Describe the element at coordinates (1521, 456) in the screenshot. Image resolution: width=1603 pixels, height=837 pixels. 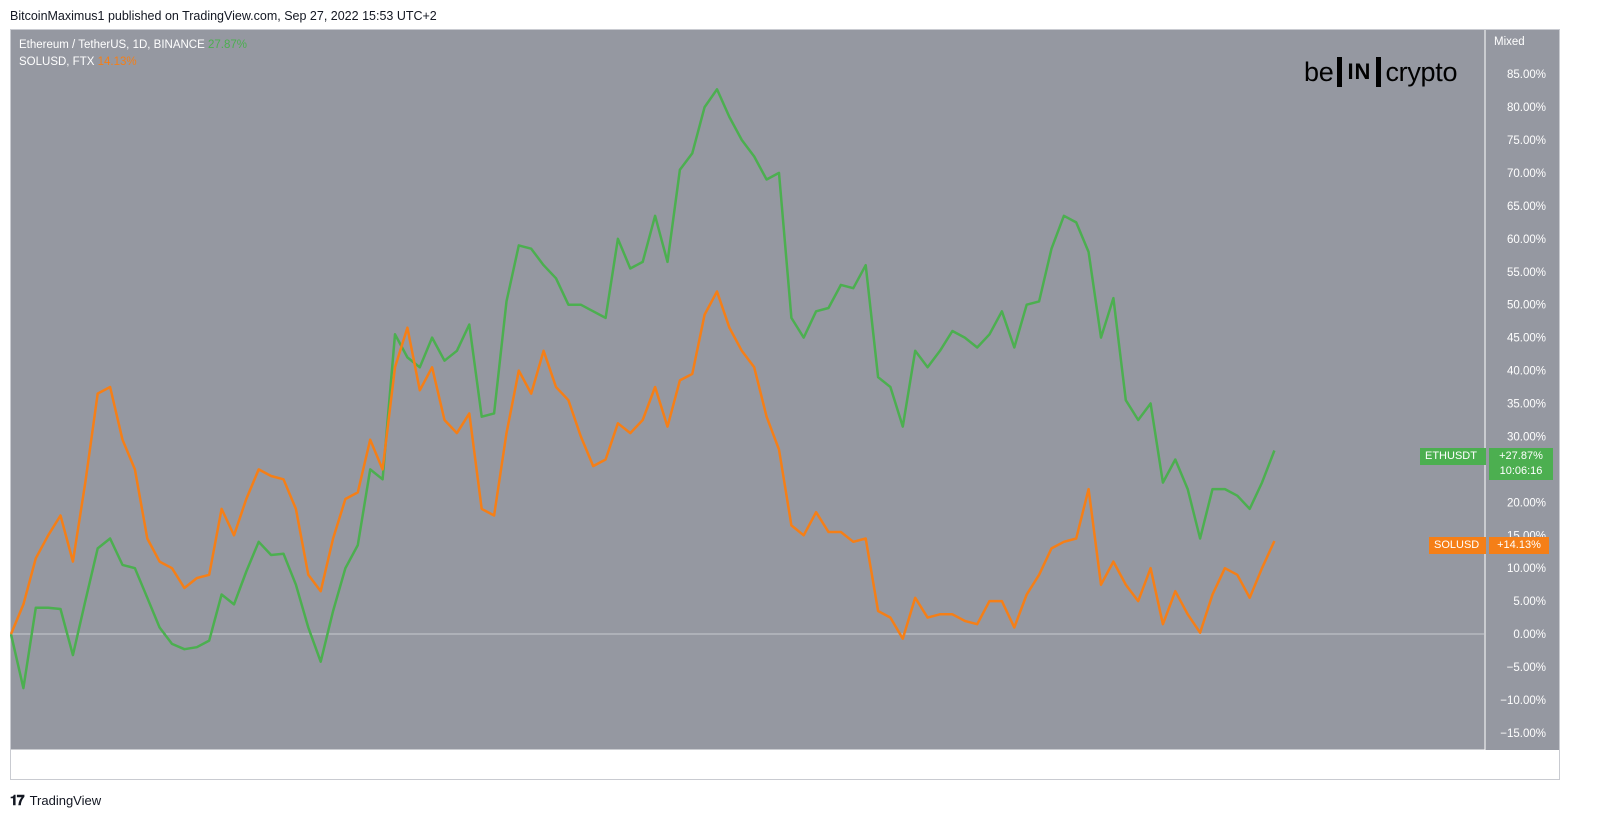
I see `eth-price-tag-percent: +27.87%` at that location.